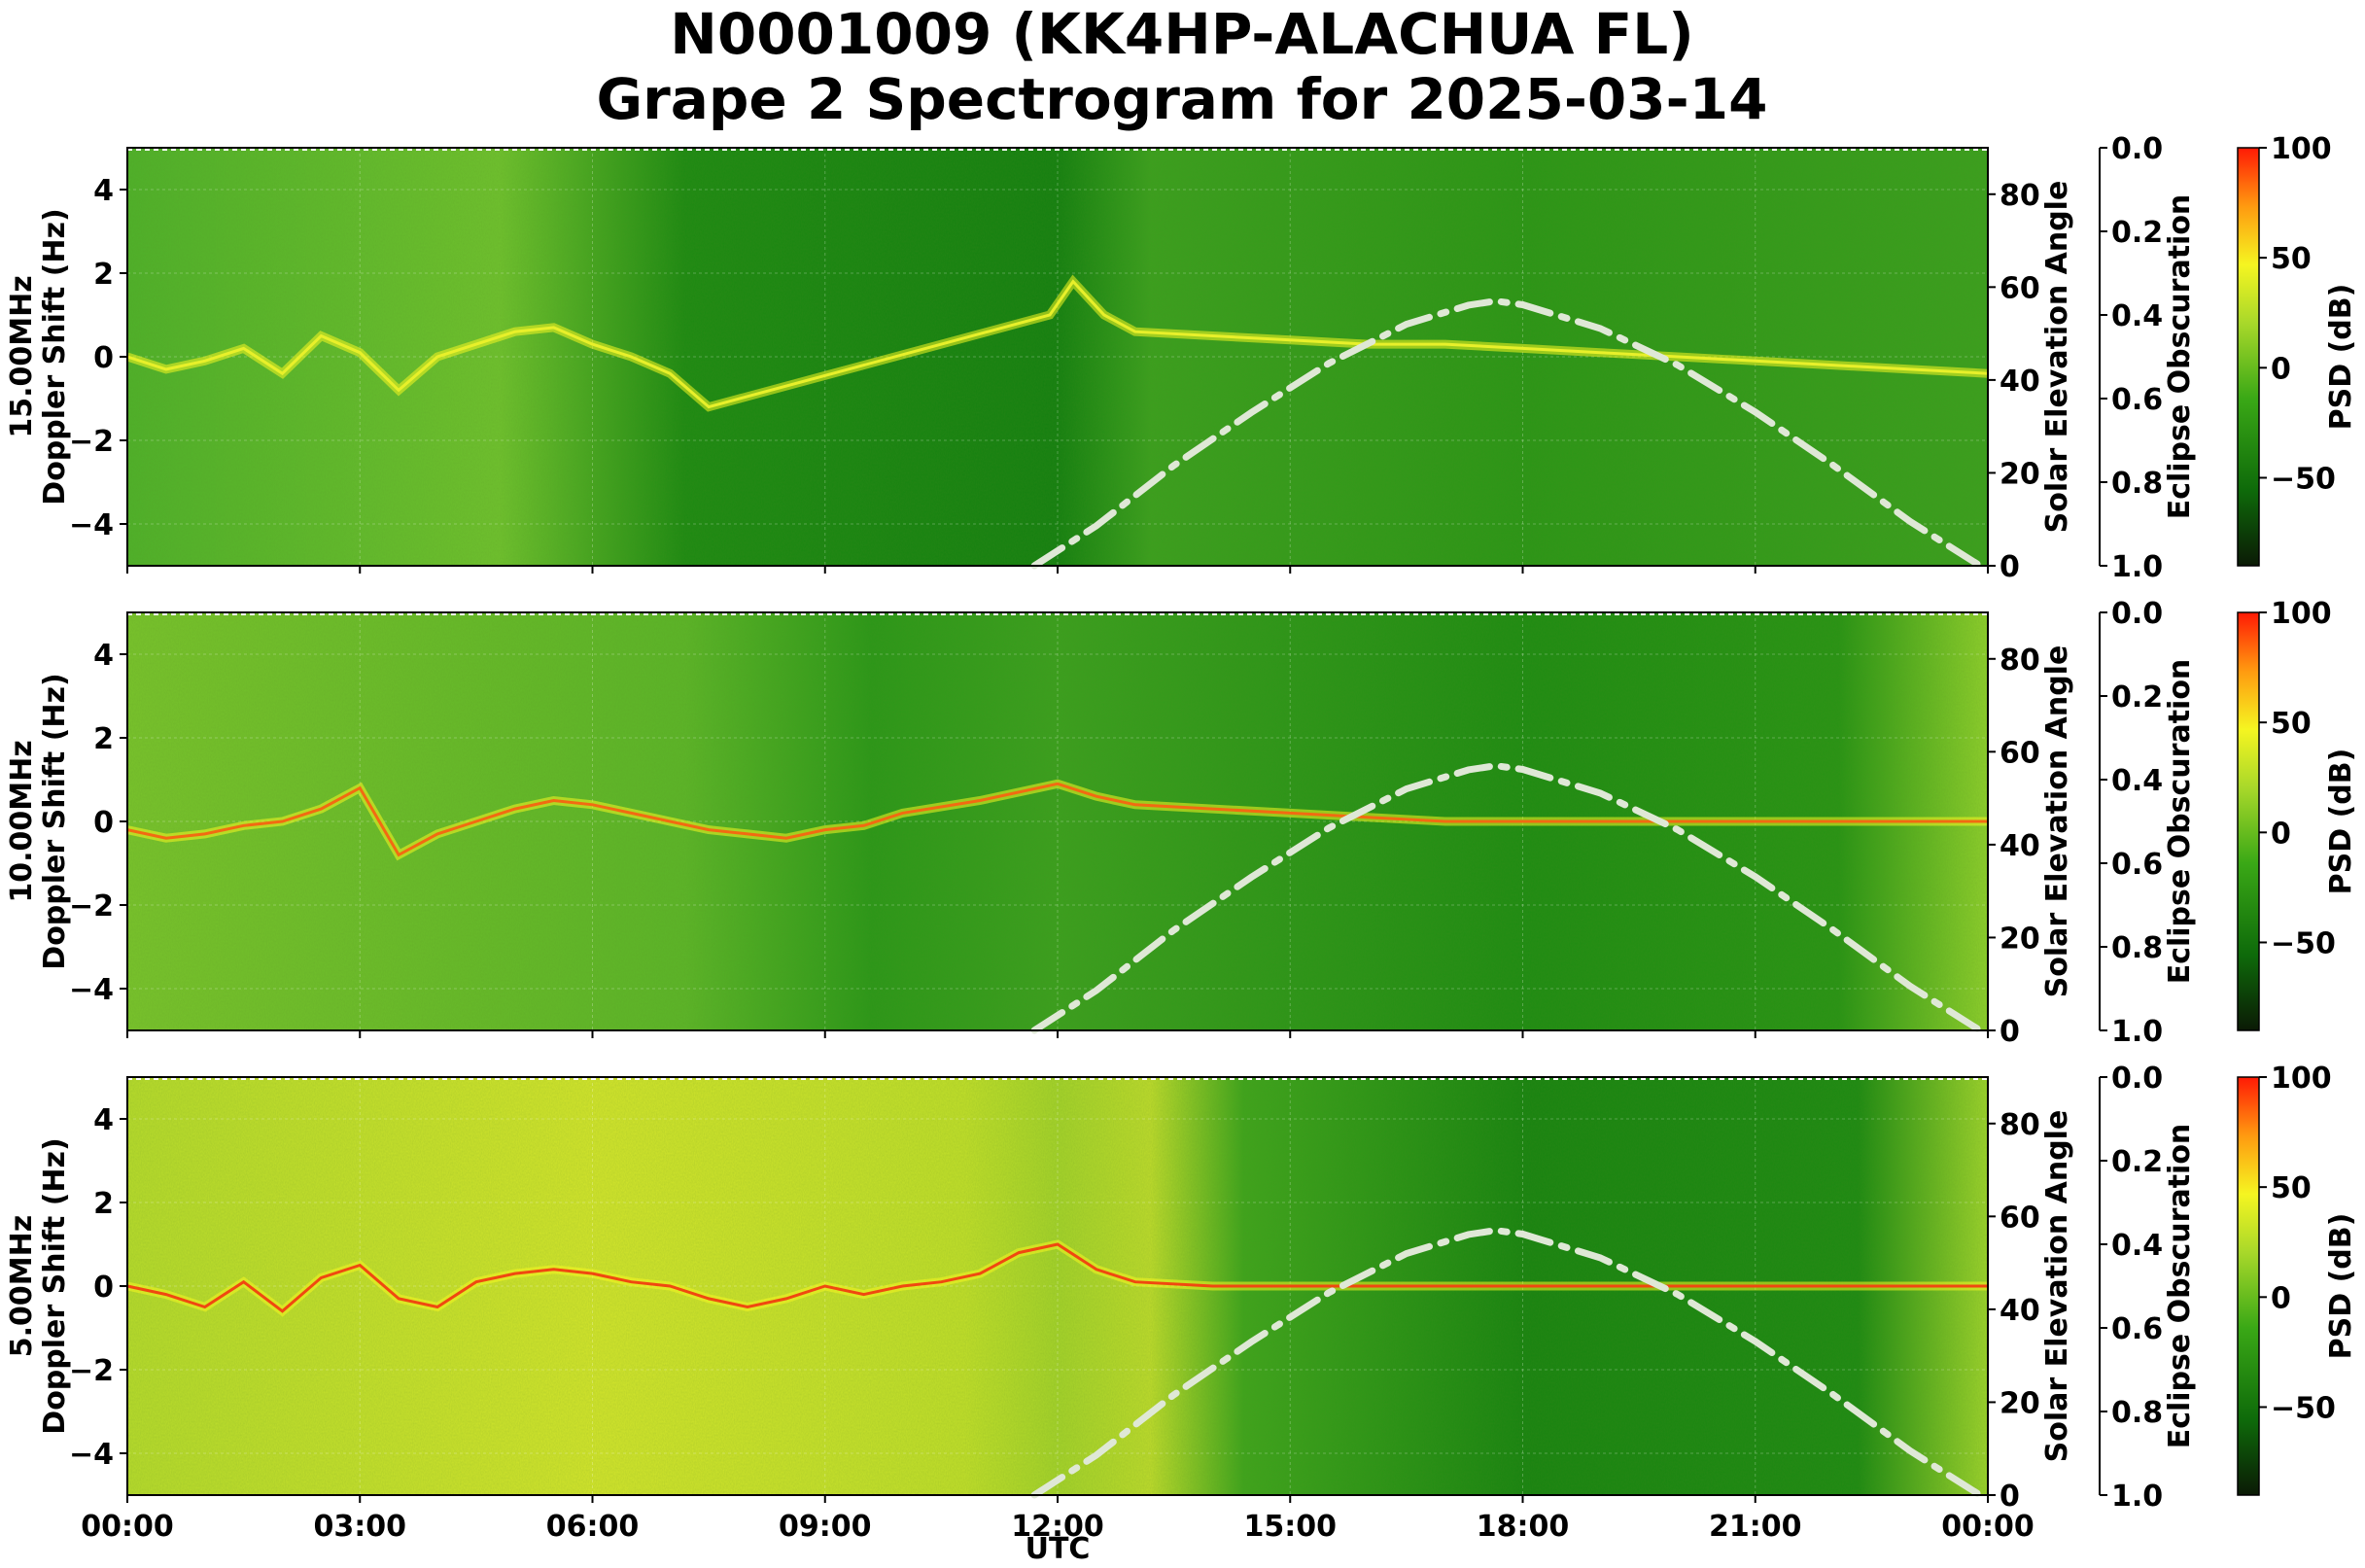  Describe the element at coordinates (127, 1527) in the screenshot. I see `x-tick-label: 00:00` at that location.